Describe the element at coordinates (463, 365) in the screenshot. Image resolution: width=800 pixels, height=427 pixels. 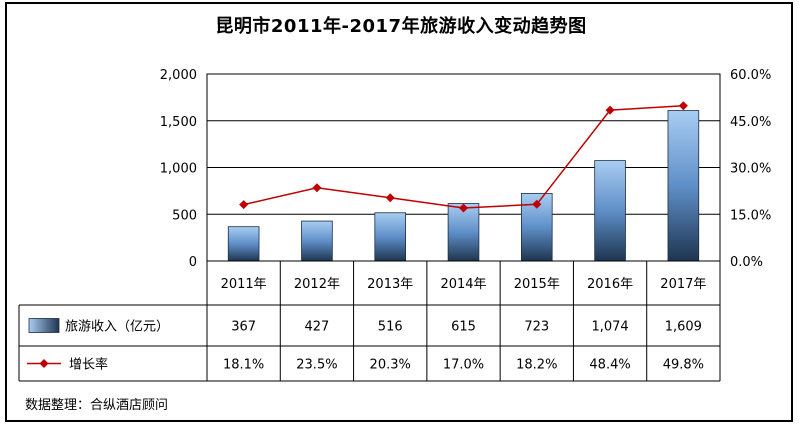
I see `growth-value: 17.0%` at that location.